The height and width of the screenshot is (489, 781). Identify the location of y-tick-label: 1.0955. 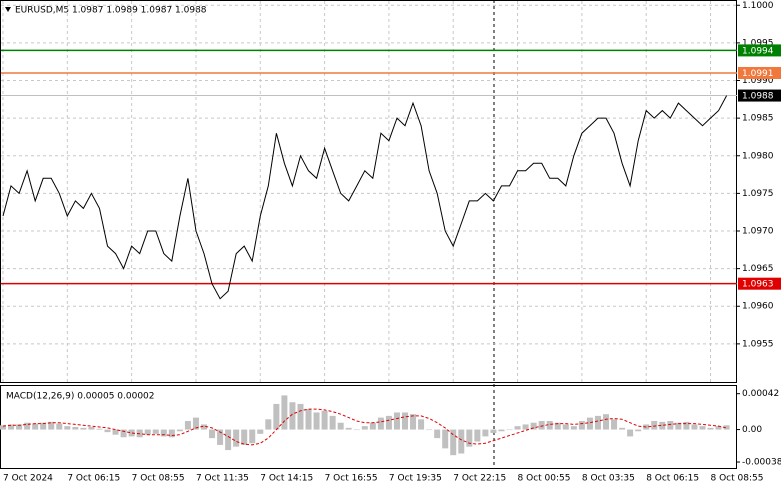
(758, 344).